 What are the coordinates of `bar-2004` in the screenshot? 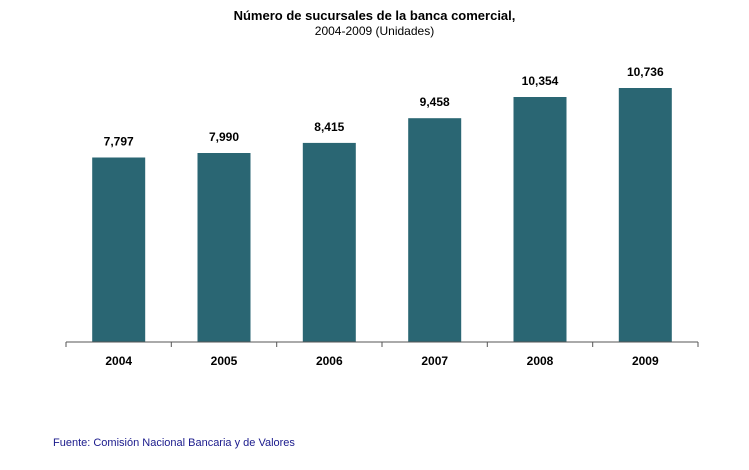 It's located at (119, 249).